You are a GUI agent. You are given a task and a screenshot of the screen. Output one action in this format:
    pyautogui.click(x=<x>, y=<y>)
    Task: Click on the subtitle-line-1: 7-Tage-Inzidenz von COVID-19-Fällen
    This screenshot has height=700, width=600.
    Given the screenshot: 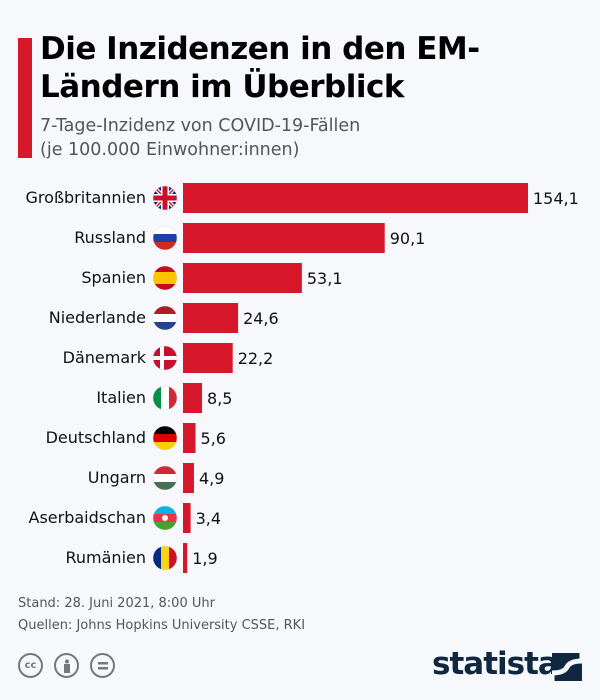 What is the action you would take?
    pyautogui.click(x=200, y=126)
    